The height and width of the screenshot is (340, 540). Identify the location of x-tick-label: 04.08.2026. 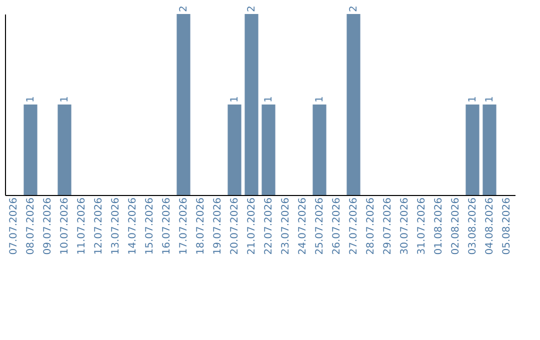
(490, 226).